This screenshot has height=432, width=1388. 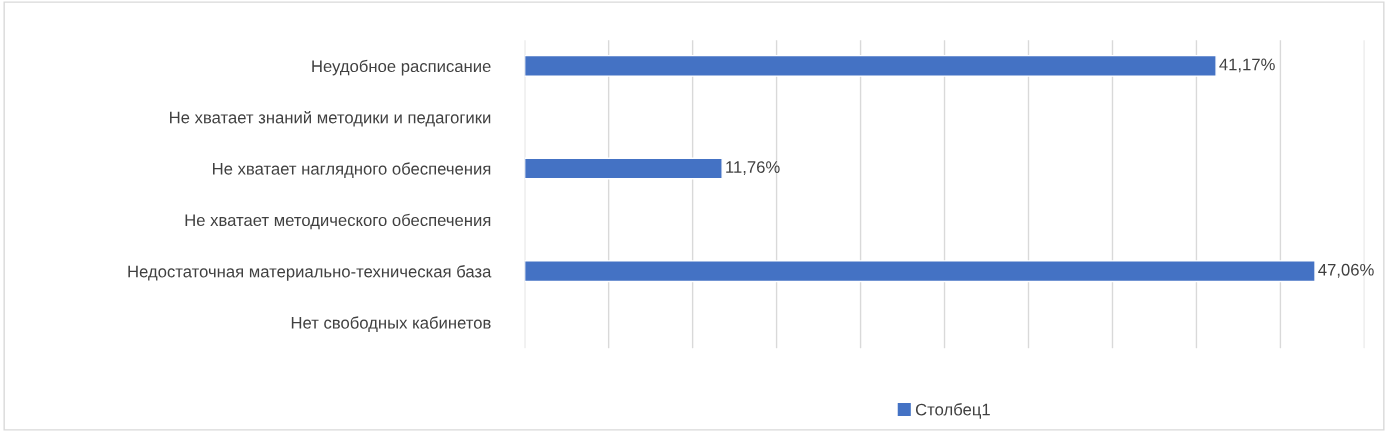 I want to click on y-tick-label: Недостаточная материально-техническая база, so click(x=310, y=273).